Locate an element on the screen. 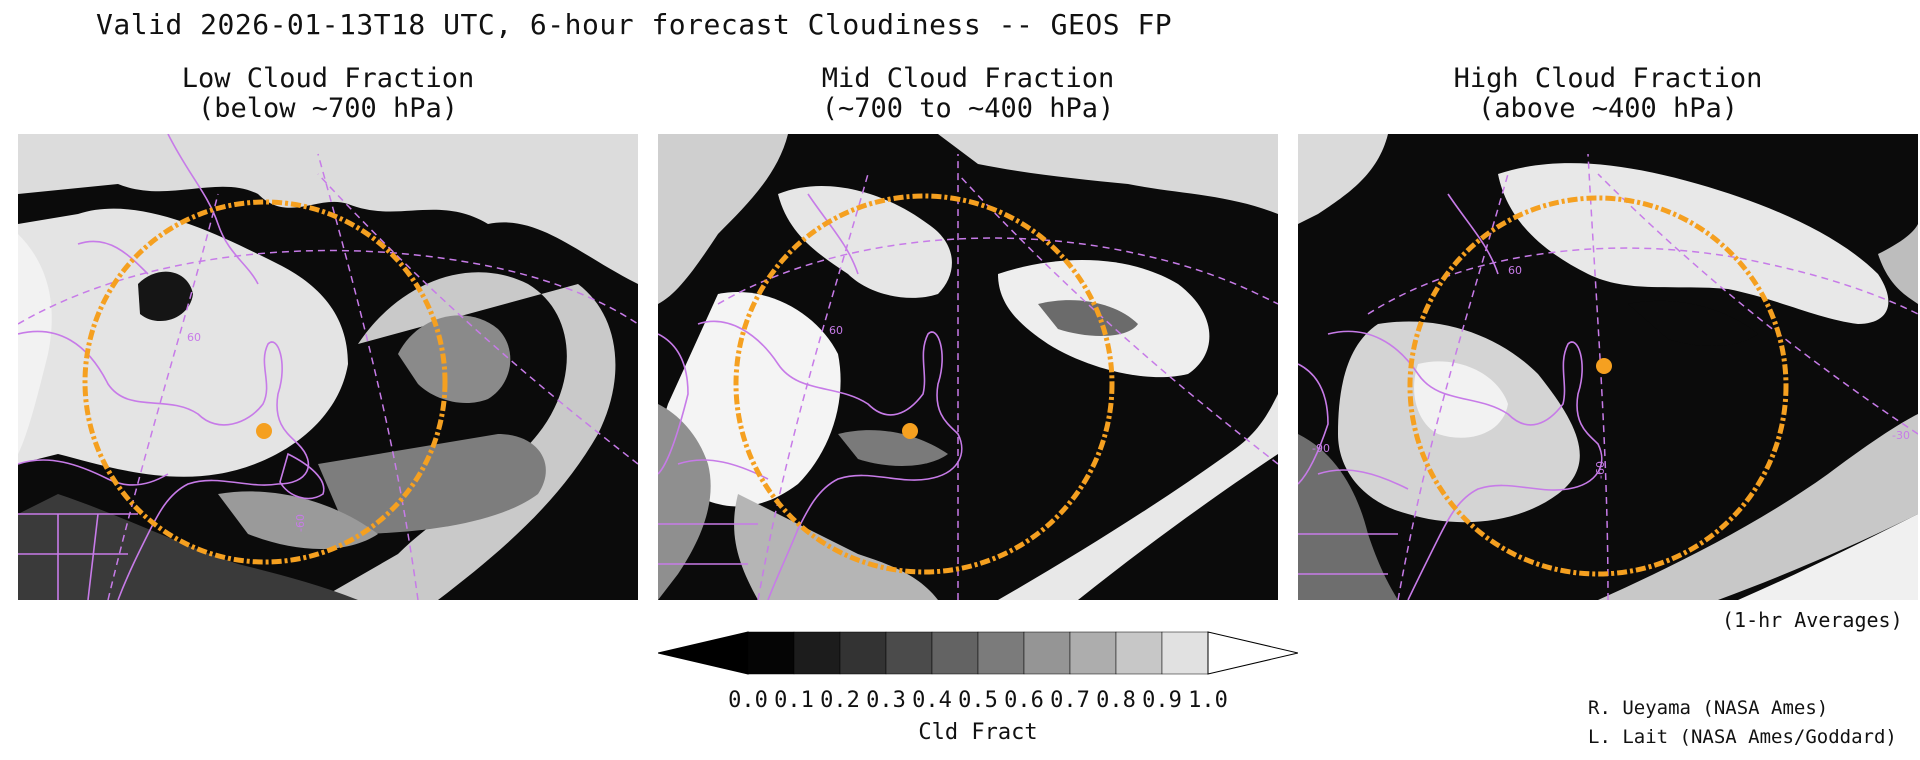 This screenshot has height=760, width=1920. panel-title-low: Low Cloud Fraction (below ~700 hPa) is located at coordinates (328, 94).